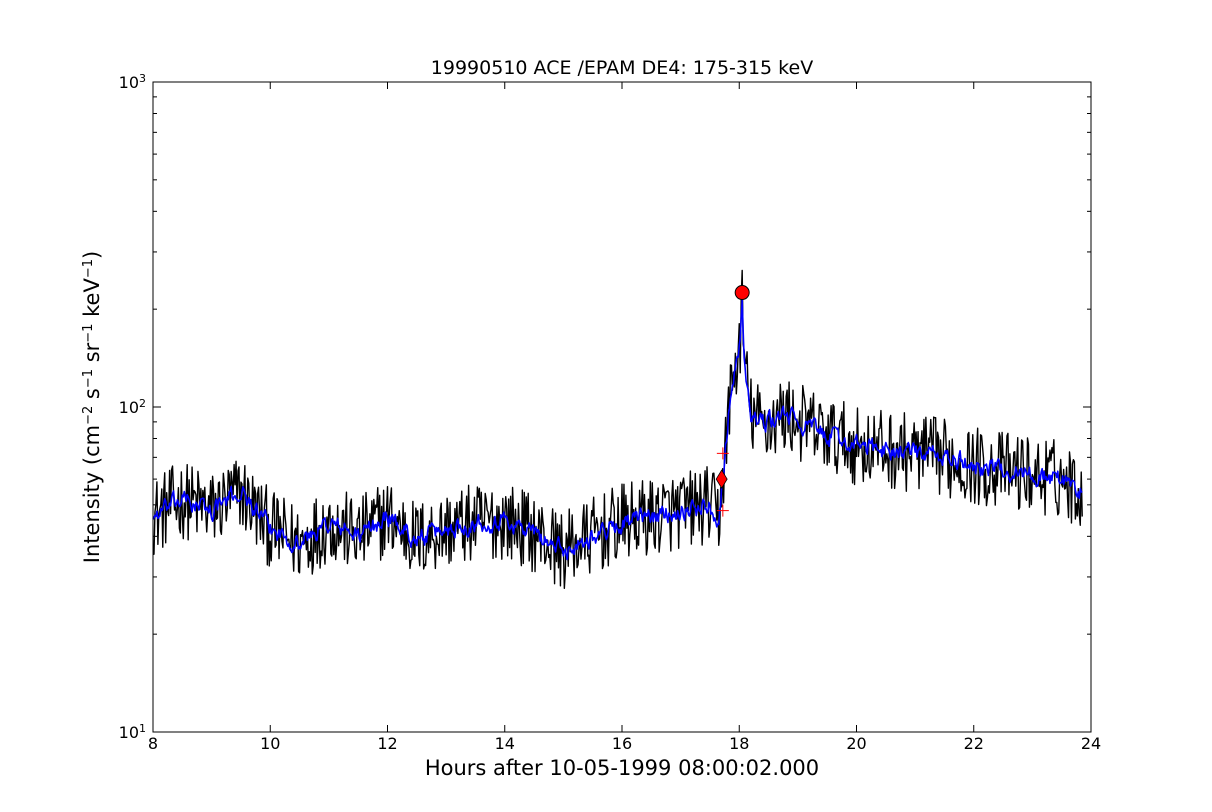 Image resolution: width=1212 pixels, height=812 pixels. Describe the element at coordinates (742, 293) in the screenshot. I see `peak-marker` at that location.